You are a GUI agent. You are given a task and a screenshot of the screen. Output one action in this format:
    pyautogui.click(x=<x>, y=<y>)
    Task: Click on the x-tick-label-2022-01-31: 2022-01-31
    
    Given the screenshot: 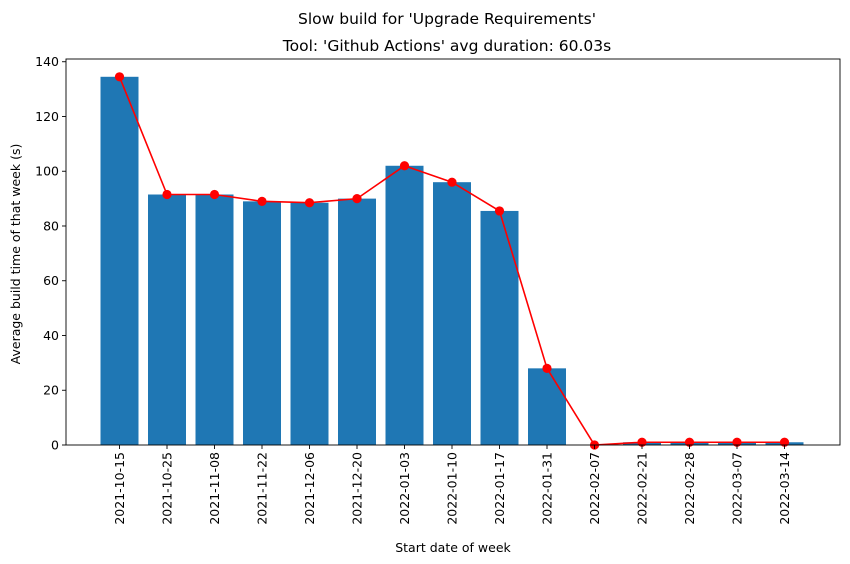 What is the action you would take?
    pyautogui.click(x=547, y=488)
    